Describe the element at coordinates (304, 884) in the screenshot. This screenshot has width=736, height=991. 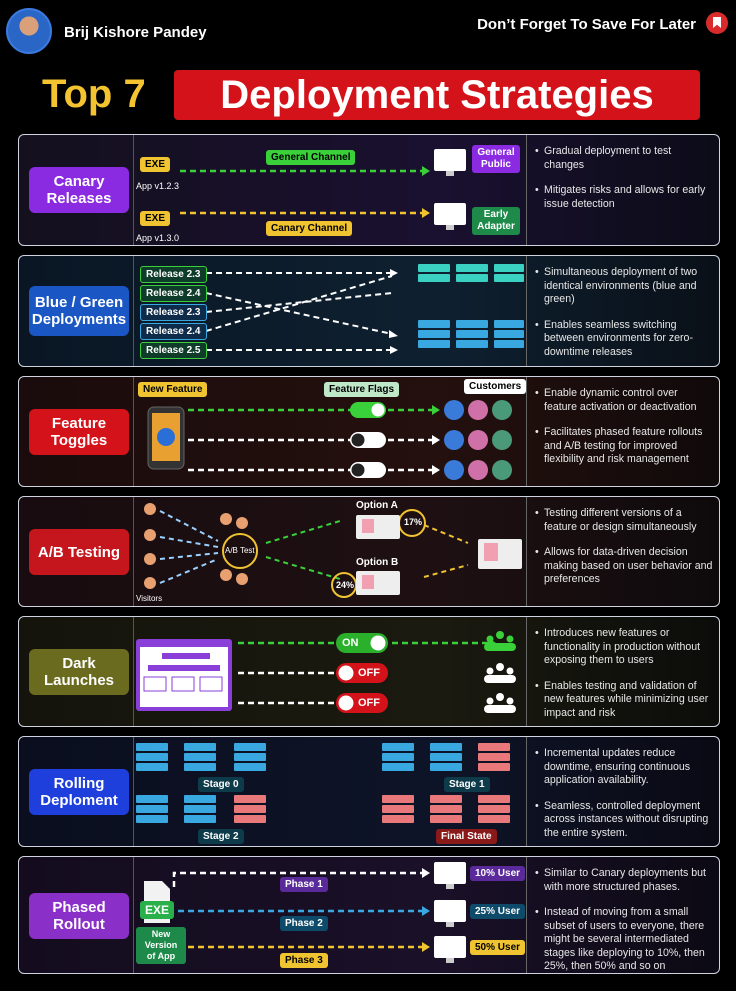
I see `phase-1-label: Phase 1` at that location.